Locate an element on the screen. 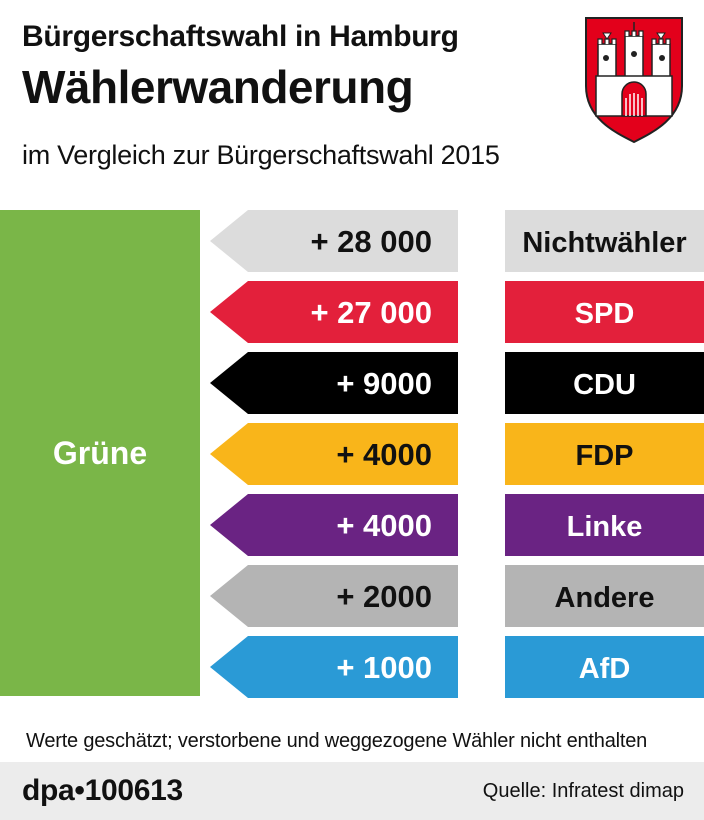 The width and height of the screenshot is (704, 820). source-party-label-6: AfD is located at coordinates (605, 669).